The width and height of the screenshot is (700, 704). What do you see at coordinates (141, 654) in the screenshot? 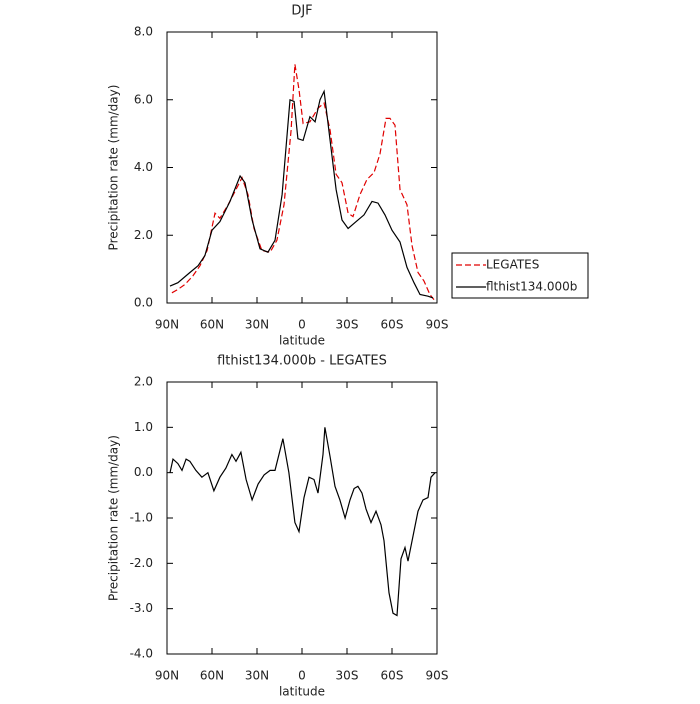
I see `y-tick-label: -4.0` at bounding box center [141, 654].